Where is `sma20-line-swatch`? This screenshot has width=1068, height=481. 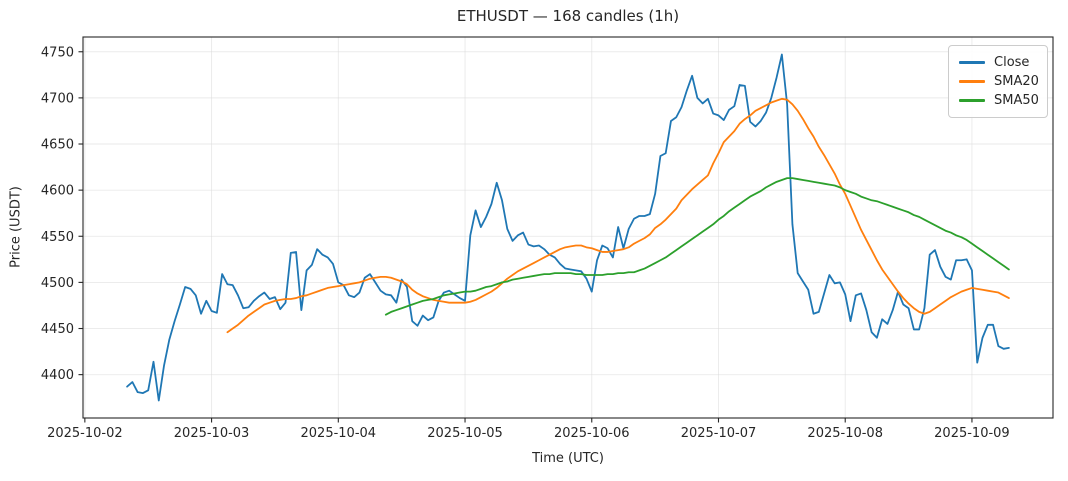 sma20-line-swatch is located at coordinates (972, 81).